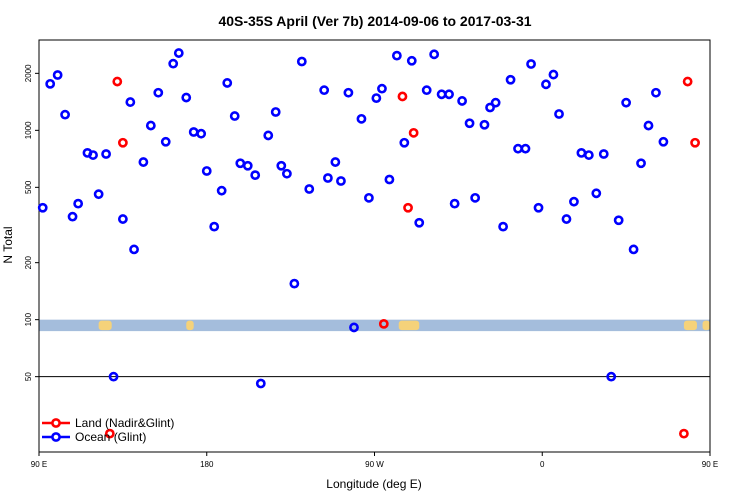  What do you see at coordinates (28, 376) in the screenshot?
I see `y-tick-label: 50` at bounding box center [28, 376].